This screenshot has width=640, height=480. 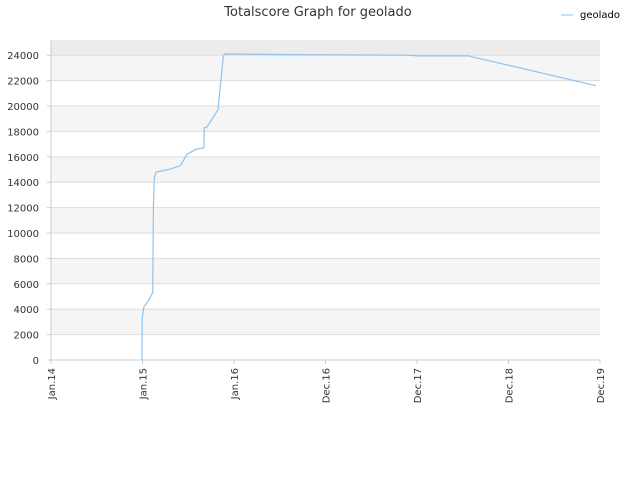 What do you see at coordinates (26, 310) in the screenshot?
I see `y-tick-label: 4000` at bounding box center [26, 310].